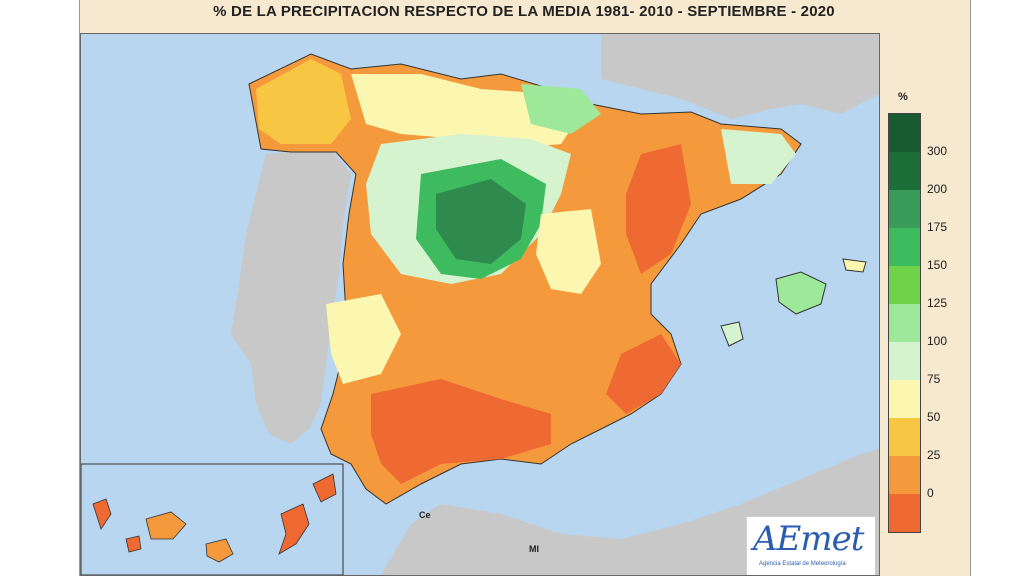  Describe the element at coordinates (303, 101) in the screenshot. I see `zone-50-75-north` at that location.